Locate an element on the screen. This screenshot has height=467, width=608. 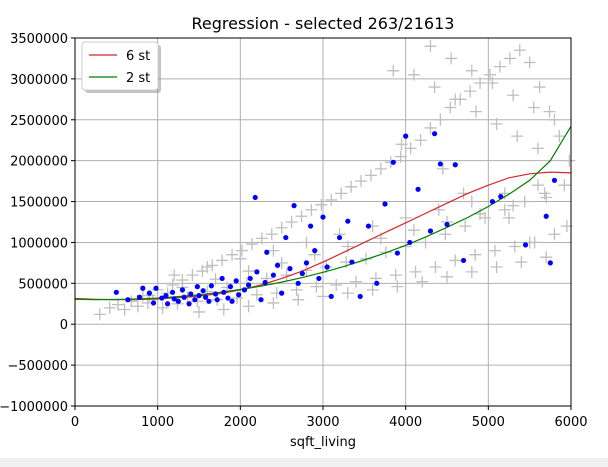
y-tick-label: −1000000 is located at coordinates (34, 407).